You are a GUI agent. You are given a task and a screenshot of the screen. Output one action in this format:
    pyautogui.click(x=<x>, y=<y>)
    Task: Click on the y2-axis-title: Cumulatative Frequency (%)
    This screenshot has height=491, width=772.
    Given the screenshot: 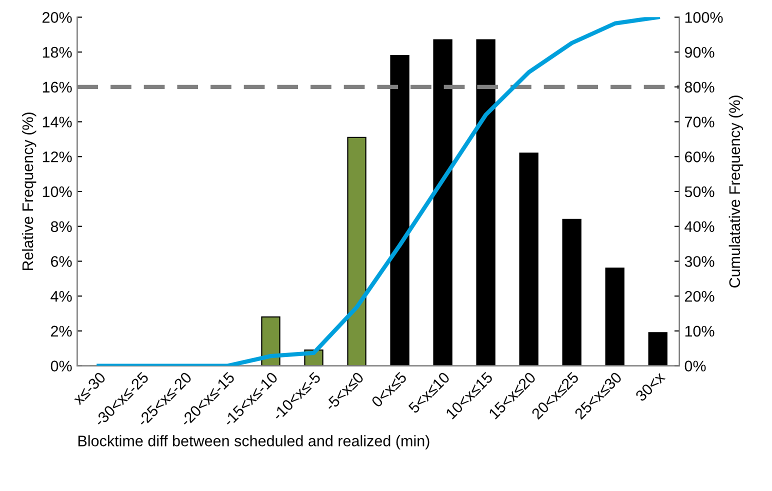 What is the action you would take?
    pyautogui.click(x=736, y=192)
    